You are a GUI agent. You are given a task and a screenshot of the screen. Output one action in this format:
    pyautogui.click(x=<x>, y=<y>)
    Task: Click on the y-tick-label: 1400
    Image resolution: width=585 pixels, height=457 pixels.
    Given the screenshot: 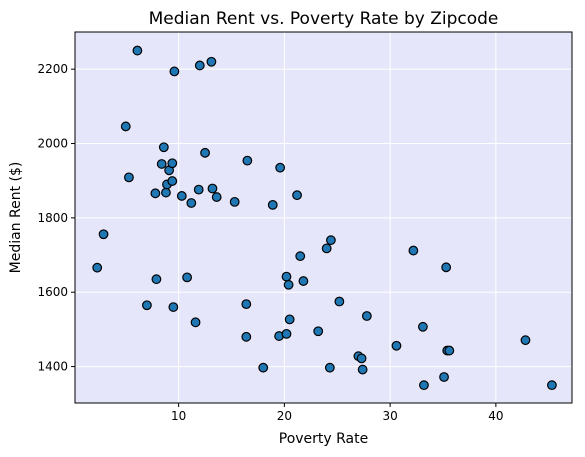 What is the action you would take?
    pyautogui.click(x=52, y=367)
    